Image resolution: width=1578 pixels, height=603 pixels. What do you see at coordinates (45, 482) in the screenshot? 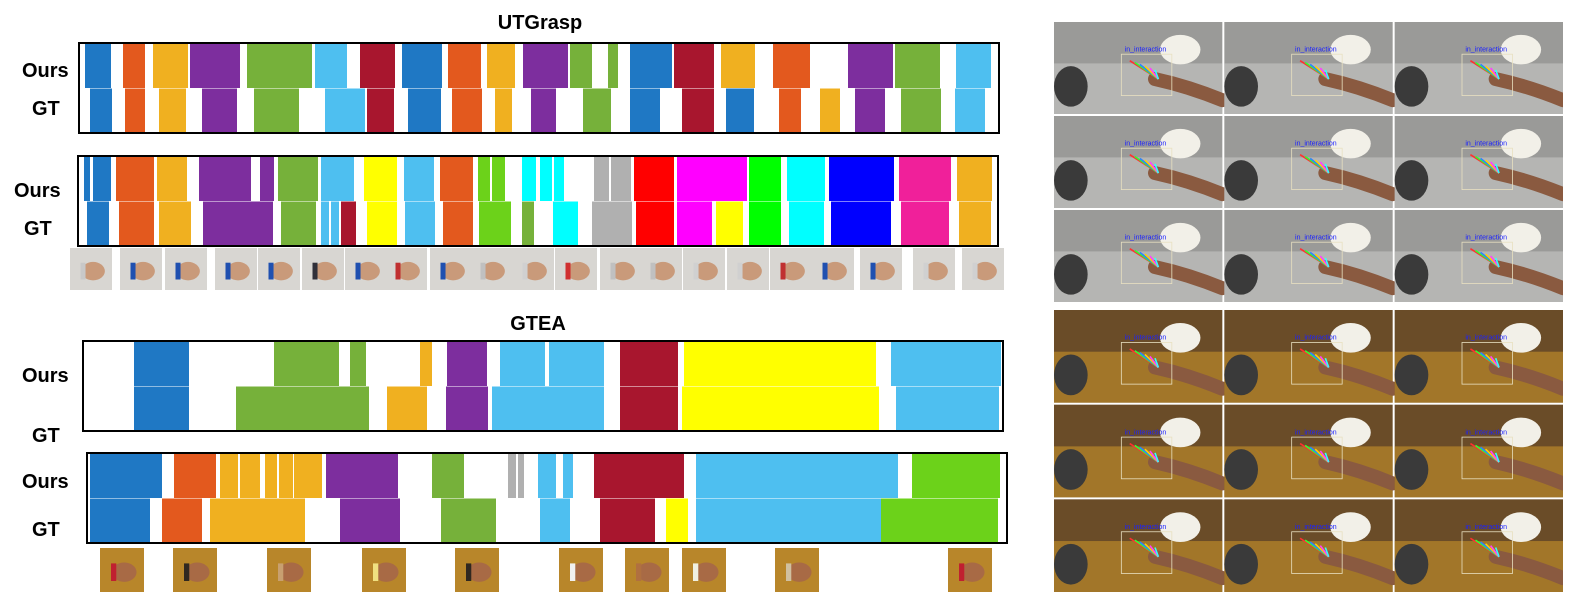
I see `row-label-ours: Ours` at bounding box center [45, 482].